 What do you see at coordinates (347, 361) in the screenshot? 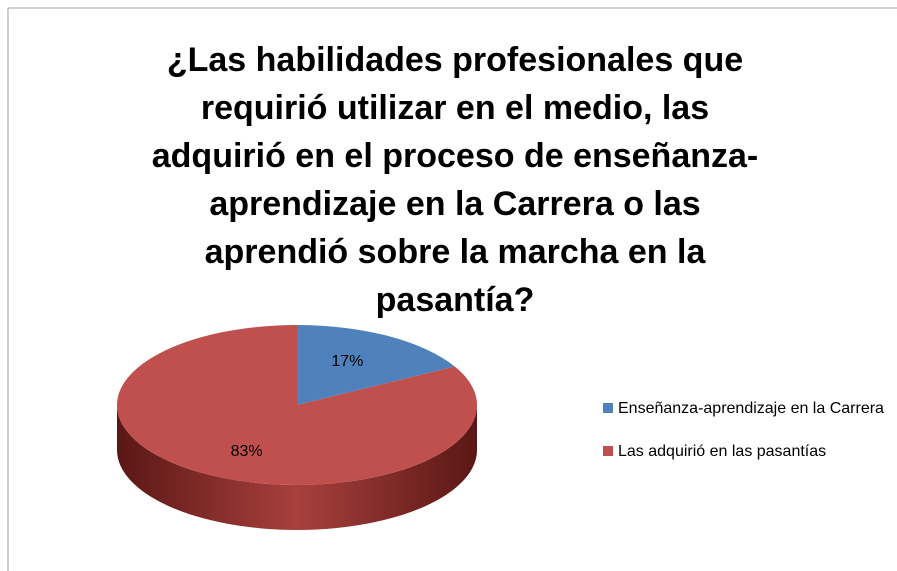
I see `data-label: 17%` at bounding box center [347, 361].